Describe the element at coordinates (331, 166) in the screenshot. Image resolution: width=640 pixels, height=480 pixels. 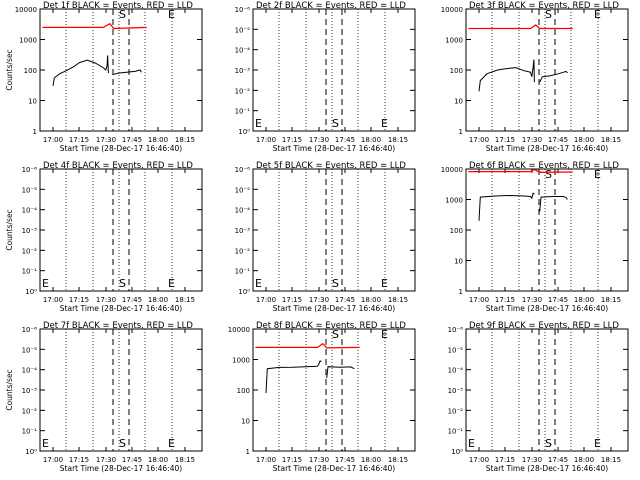
I see `panel-title: Det 5f BLACK = Events, RED = LLD` at that location.